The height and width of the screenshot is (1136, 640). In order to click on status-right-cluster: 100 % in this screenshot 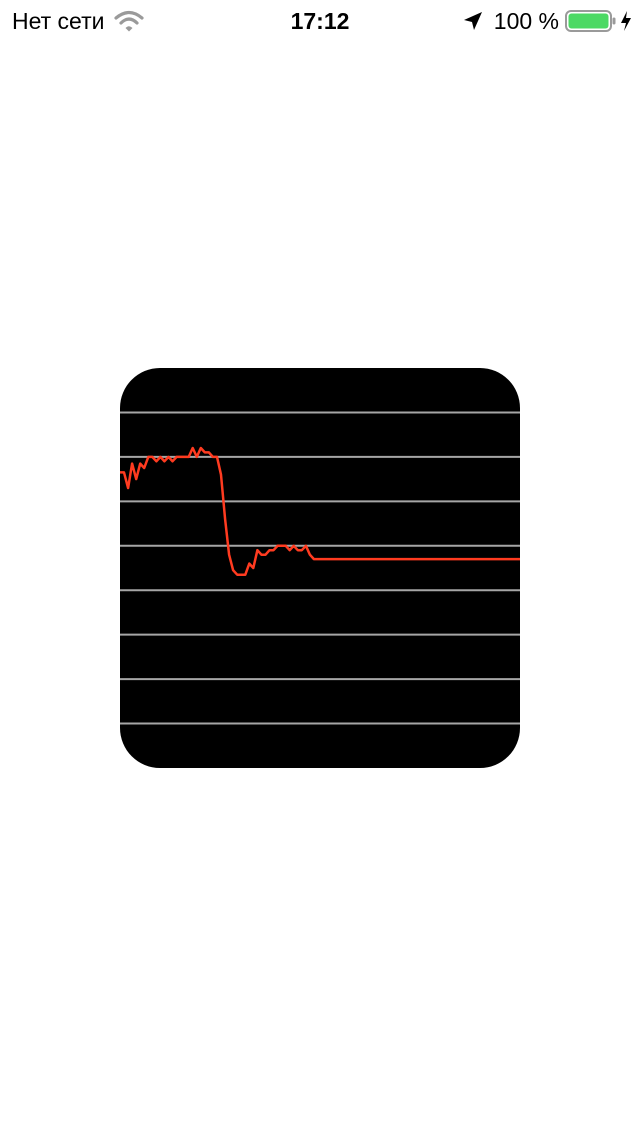, I will do `click(547, 21)`.